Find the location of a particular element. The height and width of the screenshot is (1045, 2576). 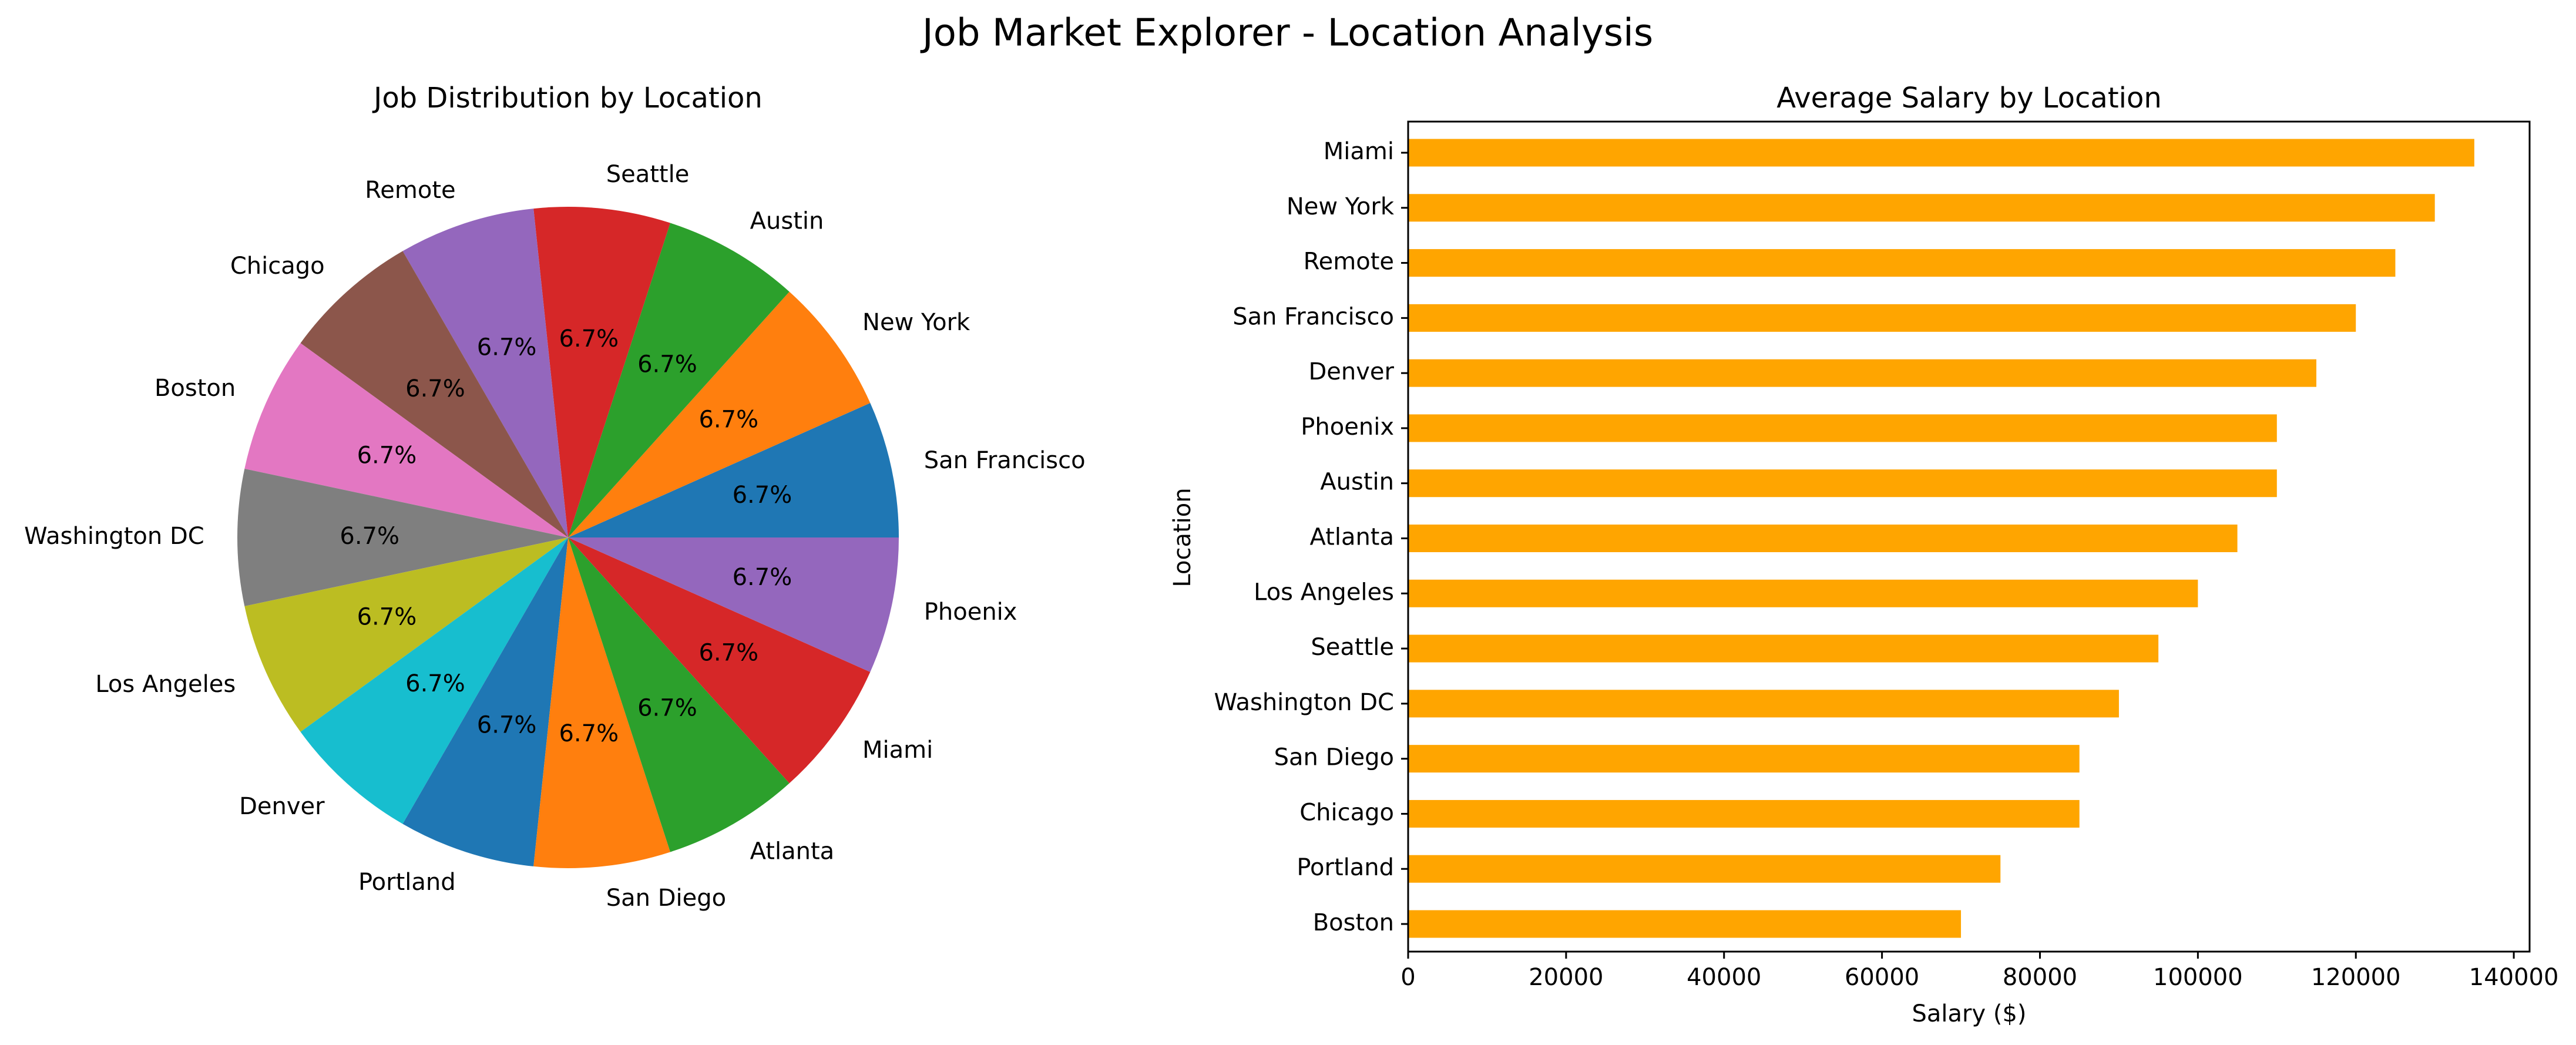

pie-slice-label: Remote is located at coordinates (410, 190).